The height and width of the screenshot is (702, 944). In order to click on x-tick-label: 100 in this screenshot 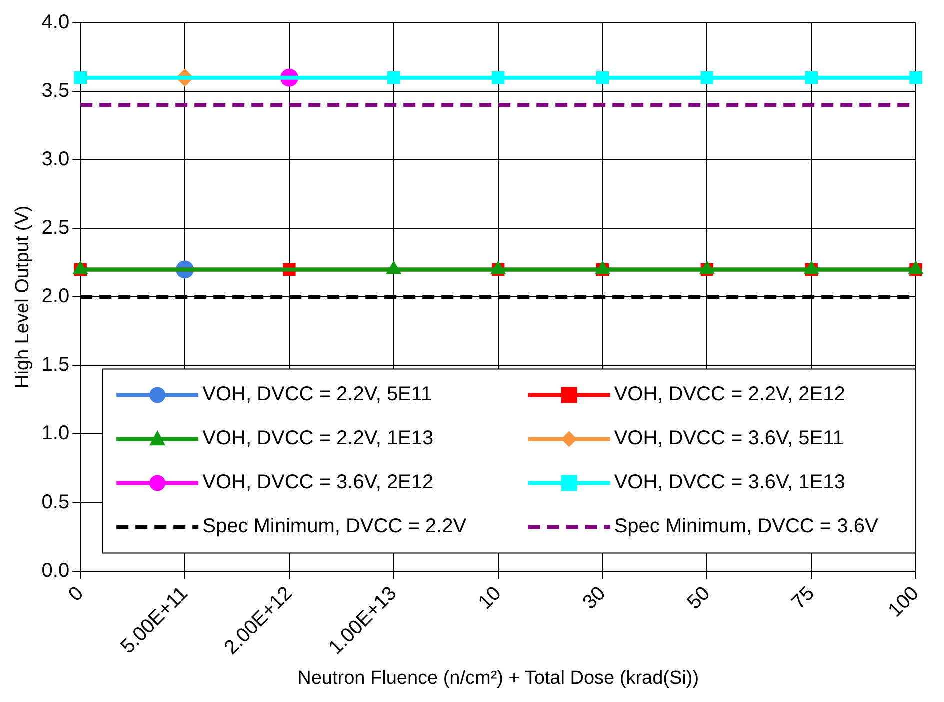, I will do `click(904, 602)`.